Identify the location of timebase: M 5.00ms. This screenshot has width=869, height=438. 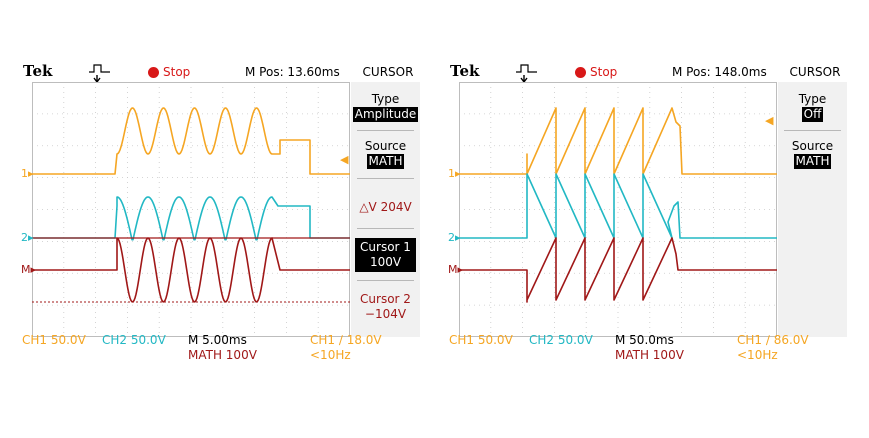
(217, 340).